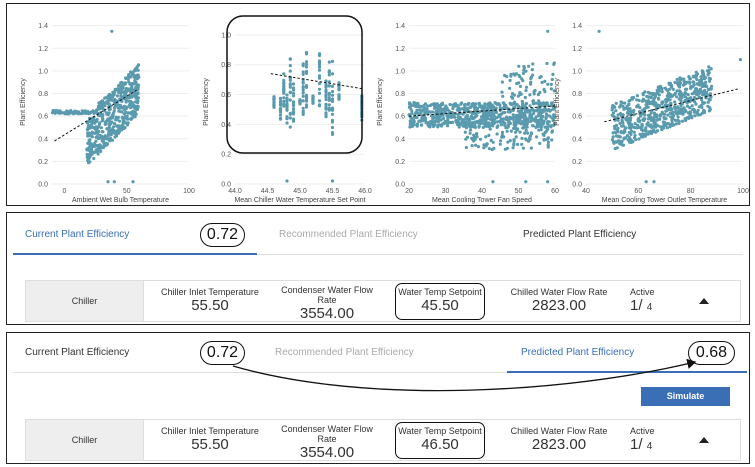 The height and width of the screenshot is (467, 755). Describe the element at coordinates (440, 439) in the screenshot. I see `metric-water-temp-setpoint: Water Temp Setpoint 46.50` at that location.